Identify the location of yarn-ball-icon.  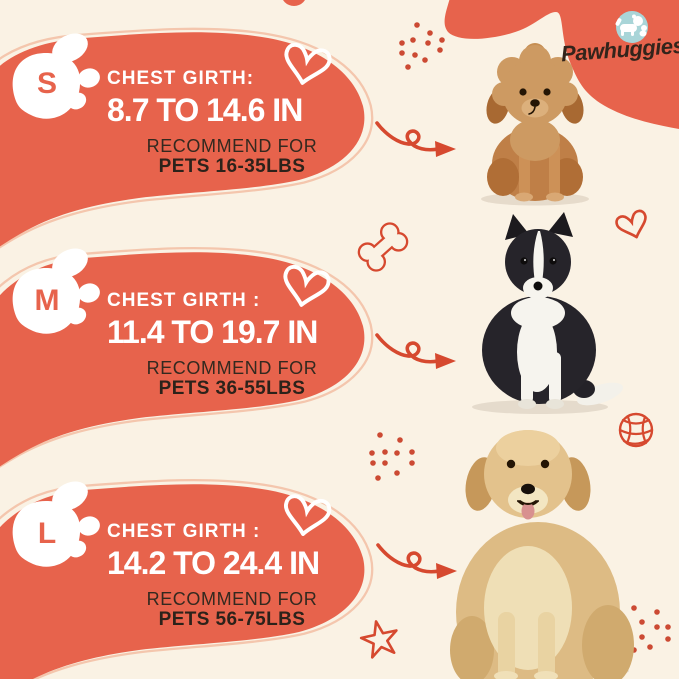
(636, 430).